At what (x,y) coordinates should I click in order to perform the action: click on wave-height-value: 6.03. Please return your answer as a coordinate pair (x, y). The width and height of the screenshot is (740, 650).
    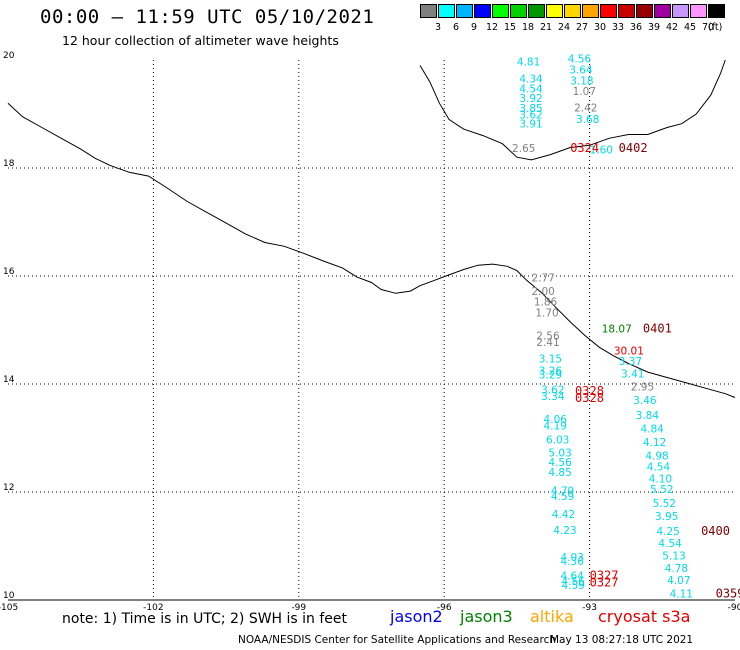
    Looking at the image, I should click on (557, 440).